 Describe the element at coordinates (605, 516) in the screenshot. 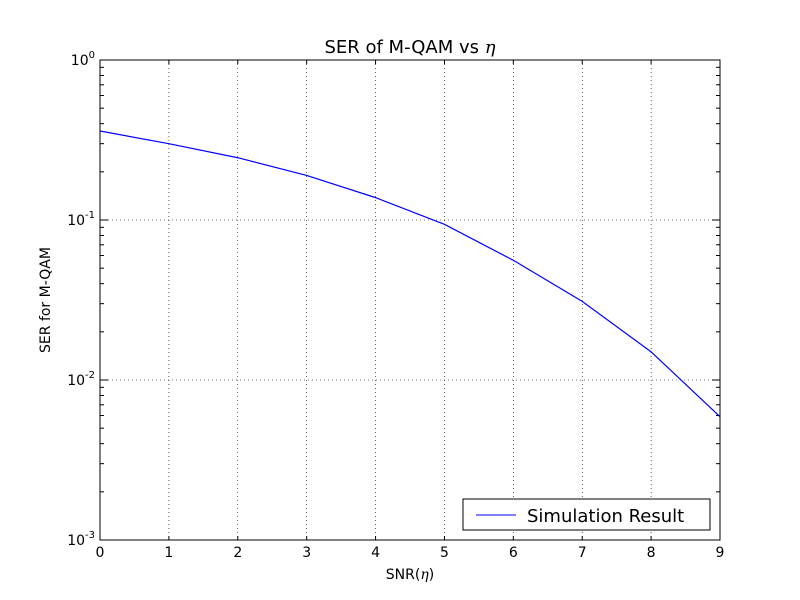

I see `legend-label-simulation-result: Simulation Result` at that location.